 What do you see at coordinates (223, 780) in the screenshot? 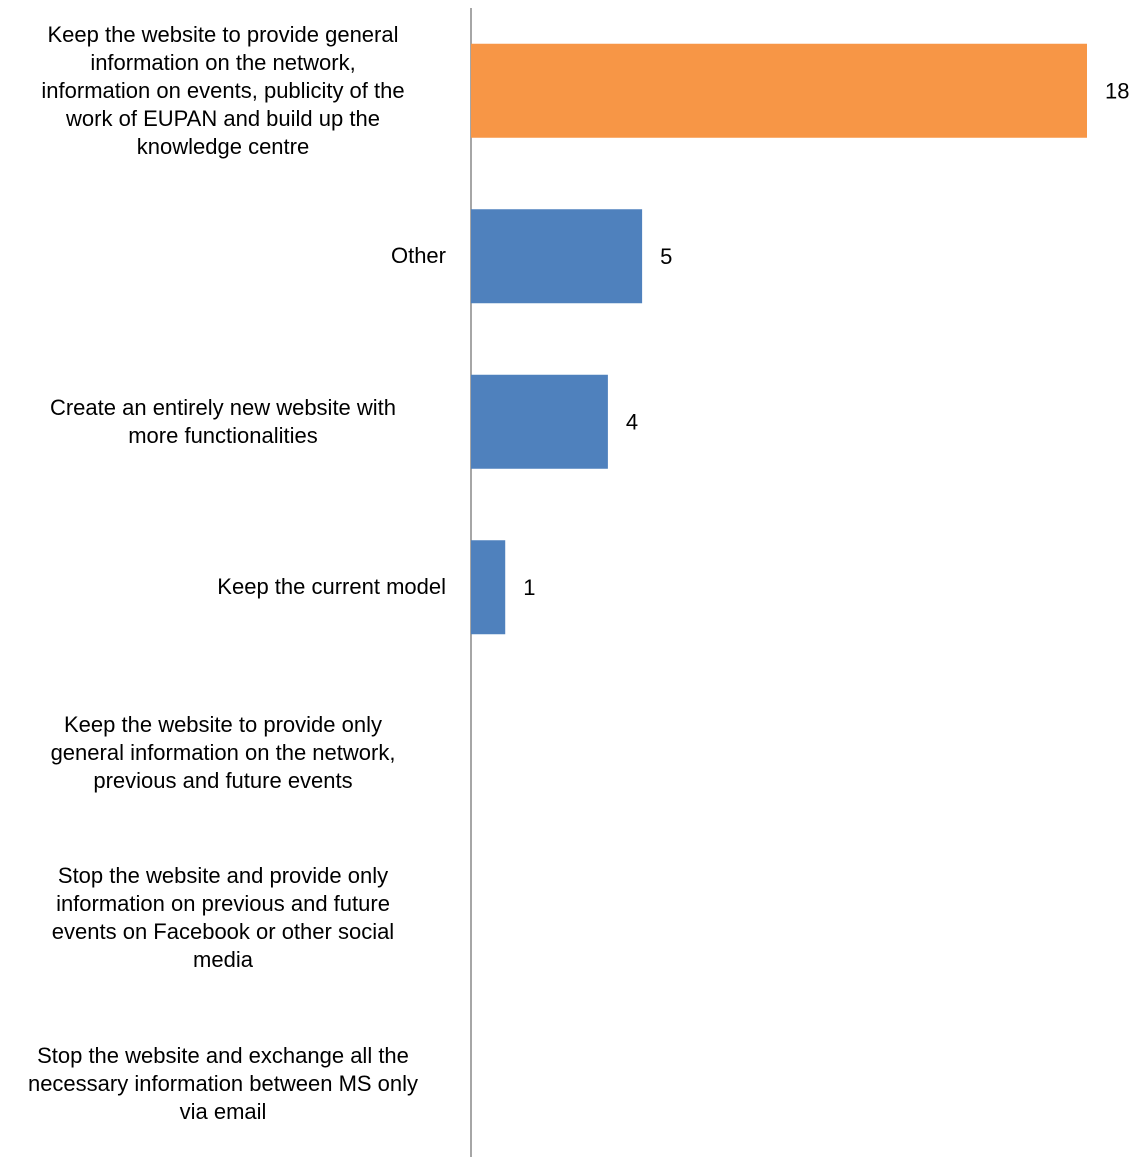
I see `category-label-line: previous and future events` at bounding box center [223, 780].